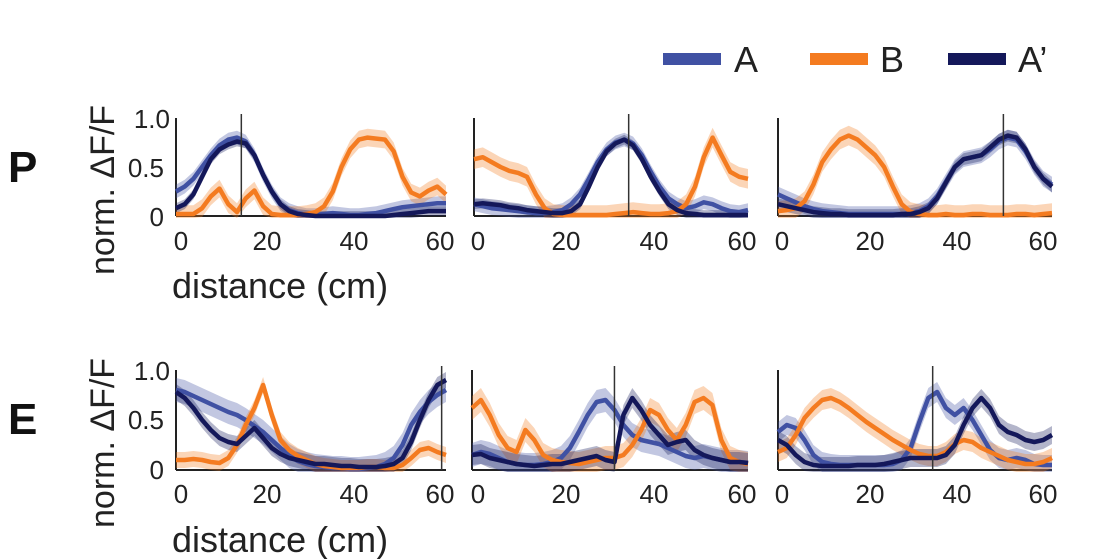  What do you see at coordinates (22, 419) in the screenshot?
I see `row-label-e: E` at bounding box center [22, 419].